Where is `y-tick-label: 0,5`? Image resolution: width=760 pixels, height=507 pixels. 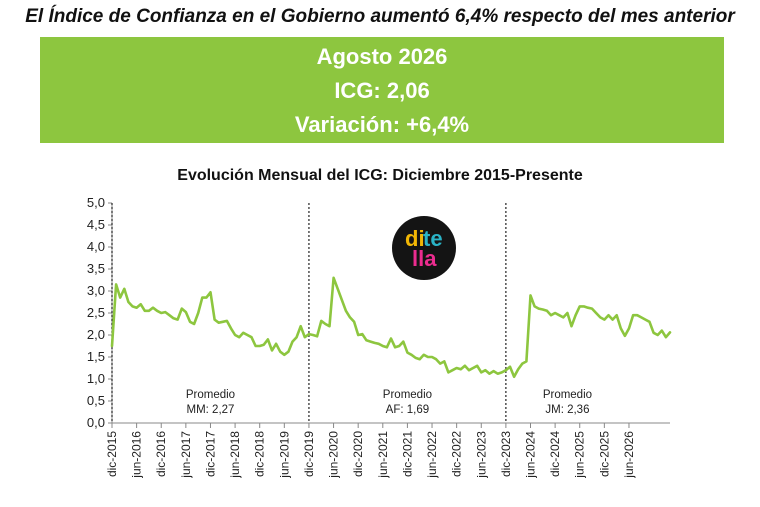
y-tick-label: 0,5 is located at coordinates (96, 400).